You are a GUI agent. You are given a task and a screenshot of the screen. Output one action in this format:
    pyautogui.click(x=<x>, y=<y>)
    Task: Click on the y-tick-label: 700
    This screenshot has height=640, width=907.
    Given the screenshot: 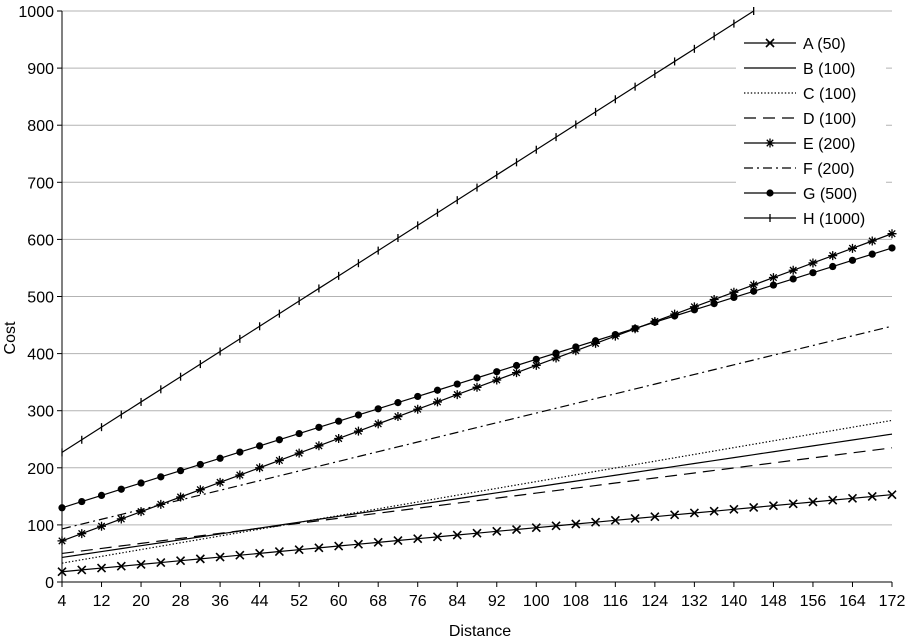 What is the action you would take?
    pyautogui.click(x=40, y=183)
    